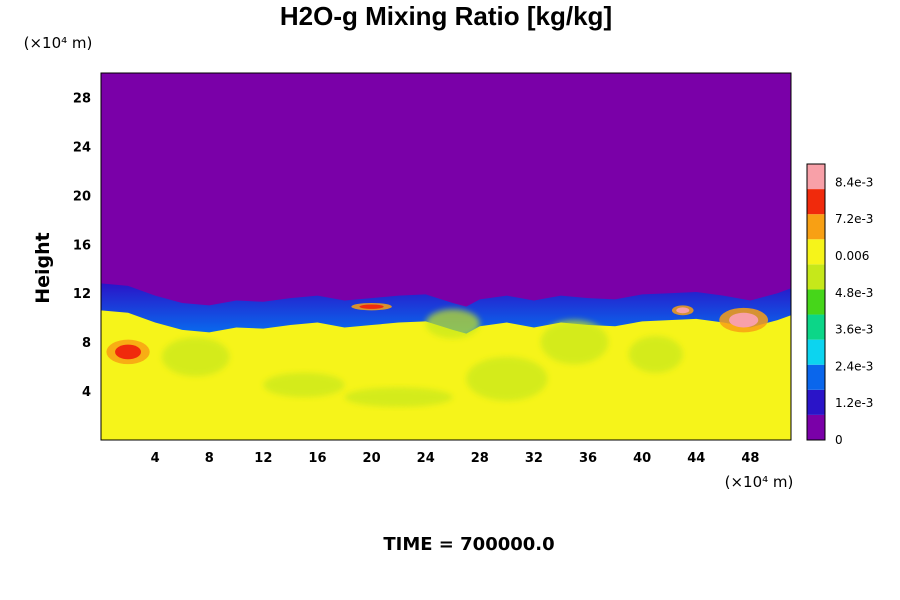 The width and height of the screenshot is (900, 600). What do you see at coordinates (446, 432) in the screenshot?
I see `near-surface-layer` at bounding box center [446, 432].